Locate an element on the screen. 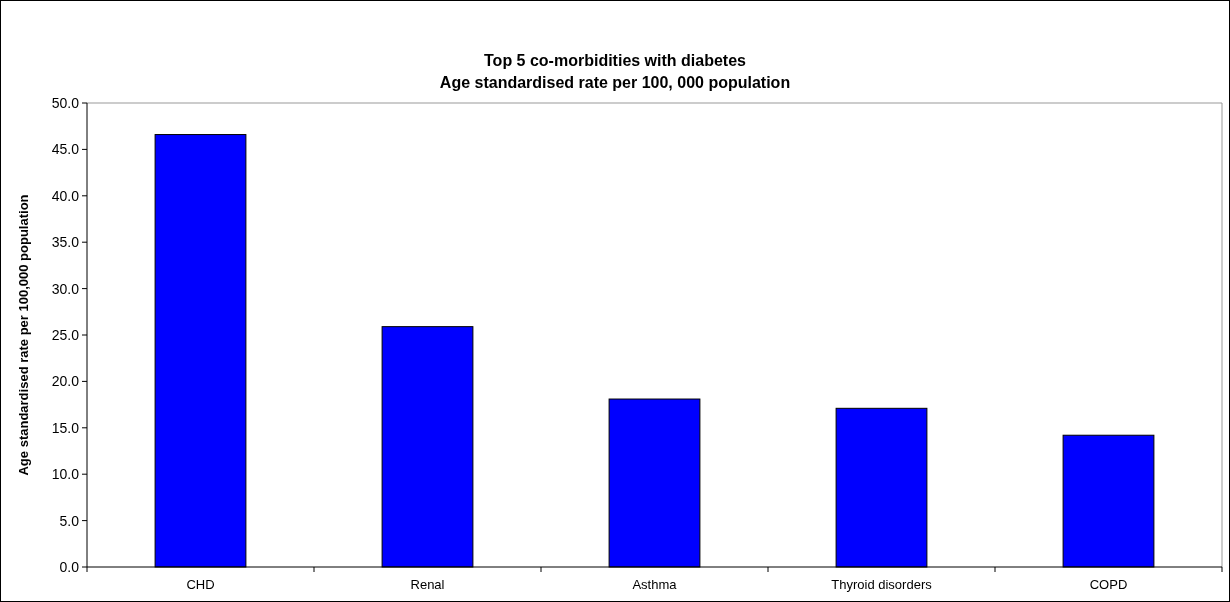  y-tick-label: 20.0 is located at coordinates (65, 381).